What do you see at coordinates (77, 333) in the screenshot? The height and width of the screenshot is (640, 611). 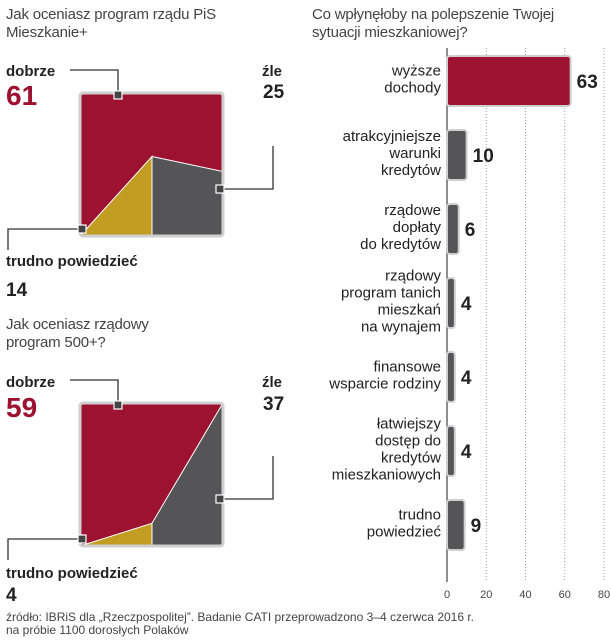 I see `pie2-title: Jak oceniasz rządowy program 500+?` at bounding box center [77, 333].